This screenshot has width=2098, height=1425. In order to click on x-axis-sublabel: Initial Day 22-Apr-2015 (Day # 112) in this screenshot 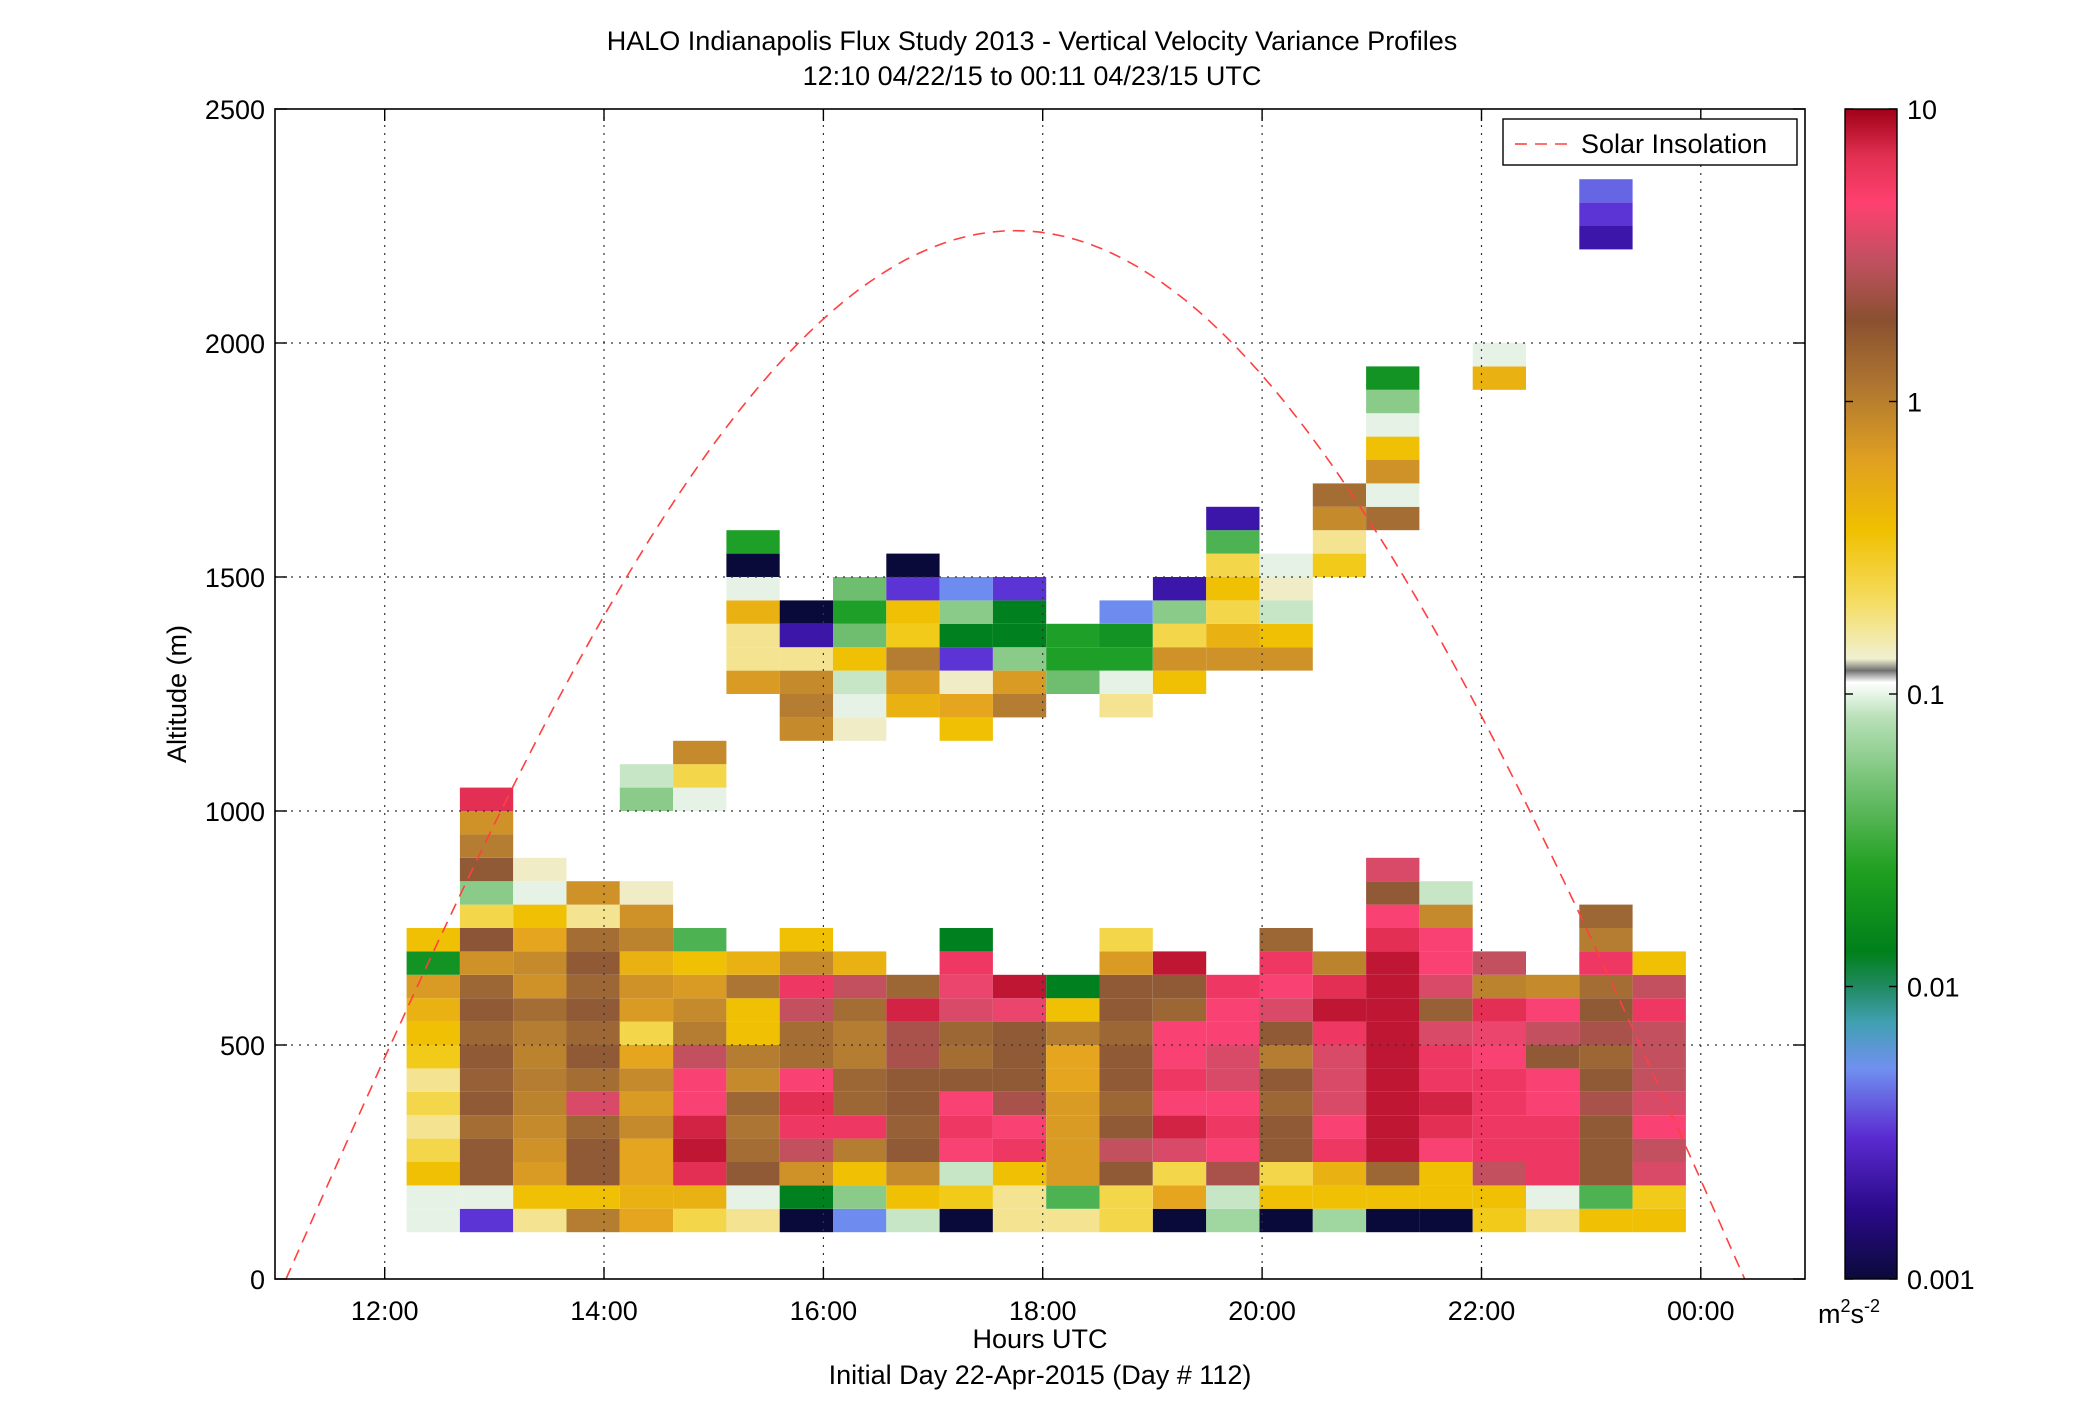, I will do `click(1040, 1375)`.